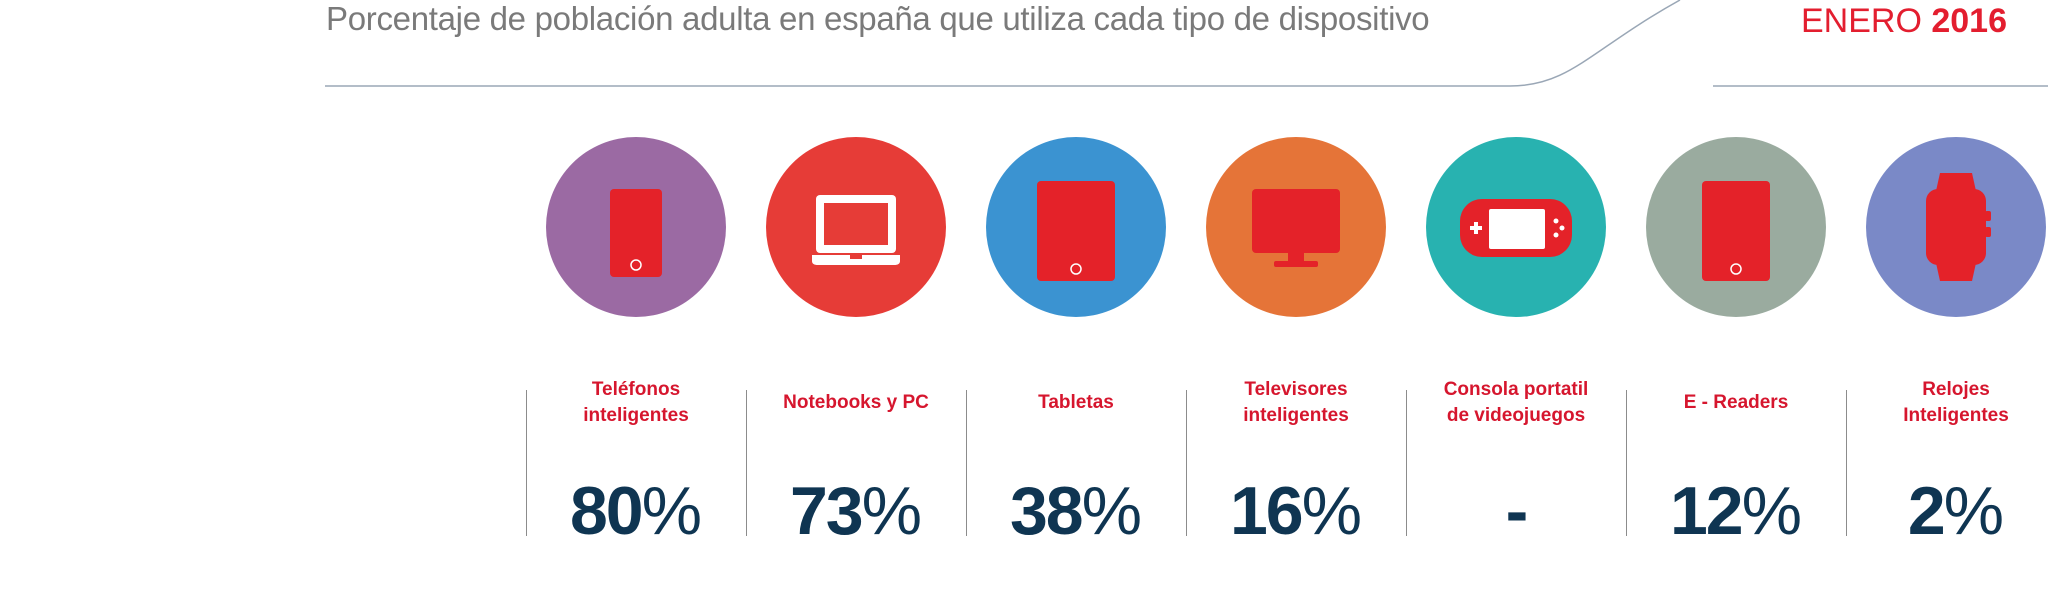 The image size is (2048, 601). I want to click on device-value: 73%, so click(856, 511).